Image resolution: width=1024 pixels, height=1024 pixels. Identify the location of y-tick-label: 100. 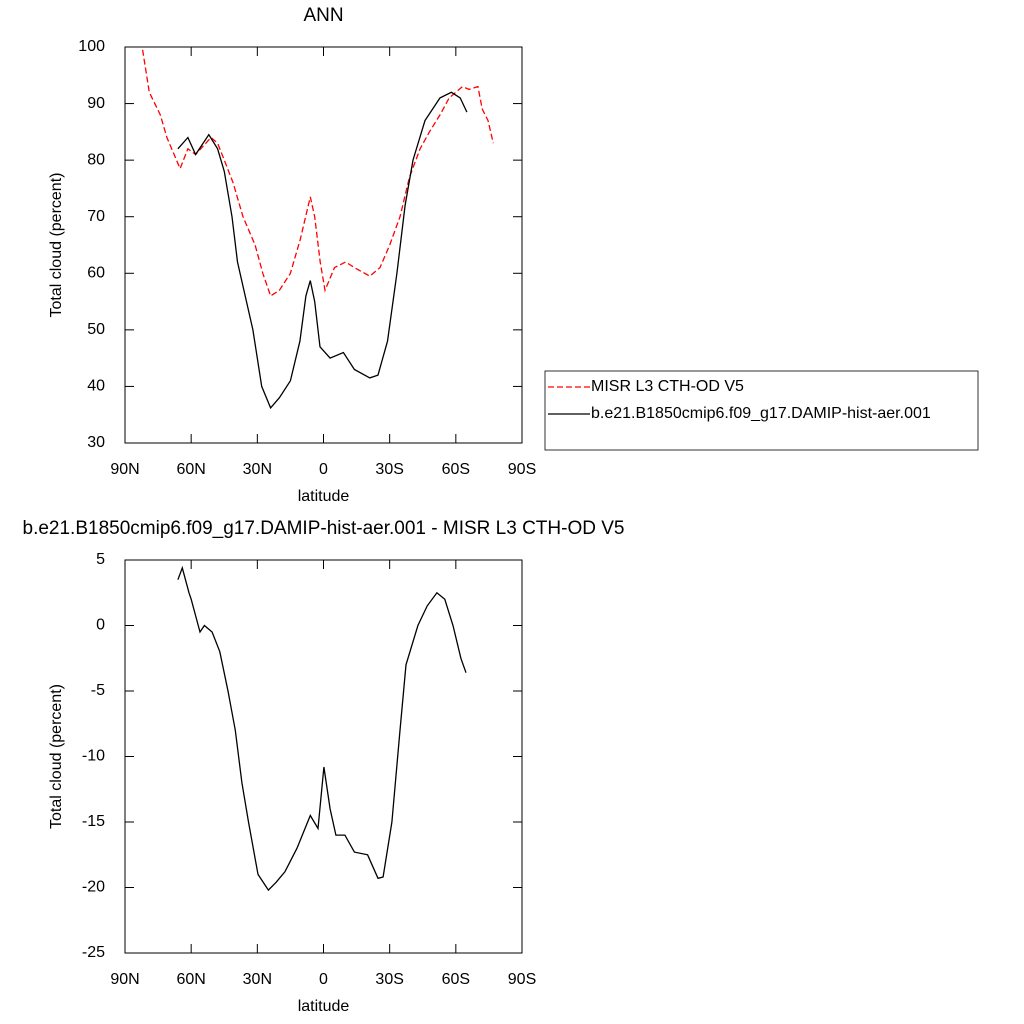
(91, 46).